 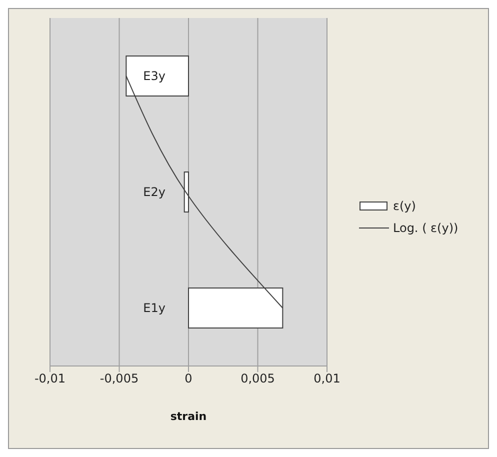 I want to click on x-tick-label: -0,005, so click(x=119, y=379).